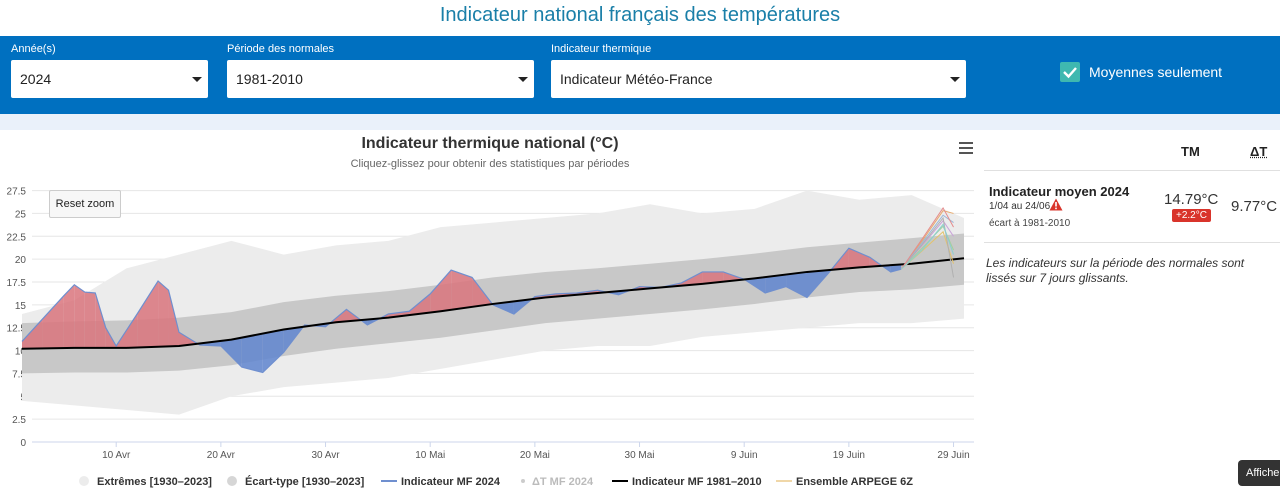 Image resolution: width=1280 pixels, height=490 pixels. I want to click on stats-dt-value: 9.77°C, so click(1254, 206).